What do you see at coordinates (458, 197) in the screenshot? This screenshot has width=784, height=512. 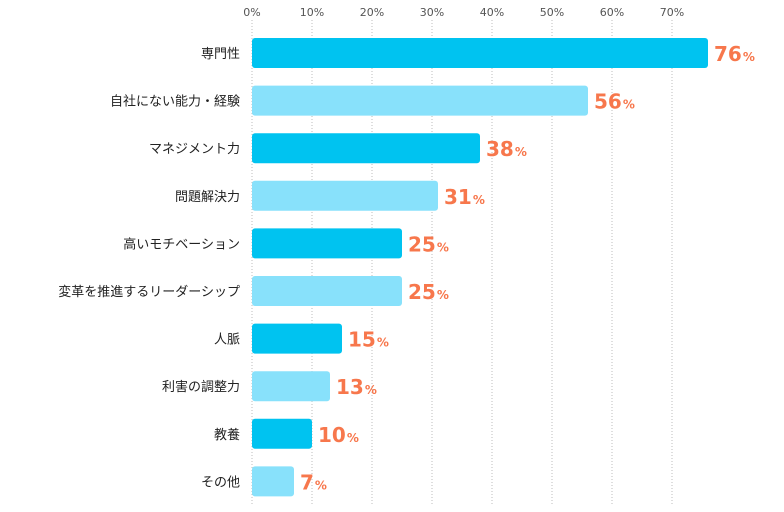 I see `value-number: 31` at bounding box center [458, 197].